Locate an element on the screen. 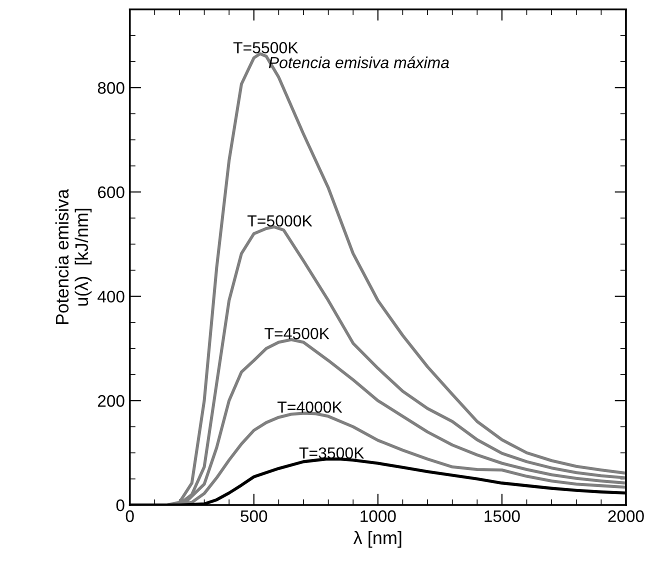  y-tick-label: 600 is located at coordinates (111, 192).